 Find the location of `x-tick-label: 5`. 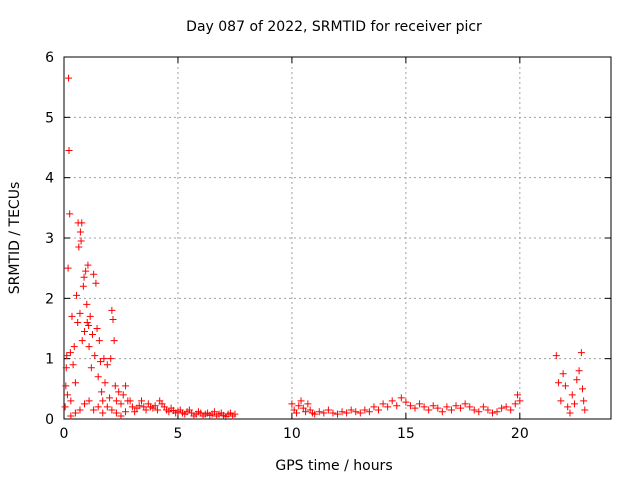

x-tick-label: 5 is located at coordinates (177, 434).